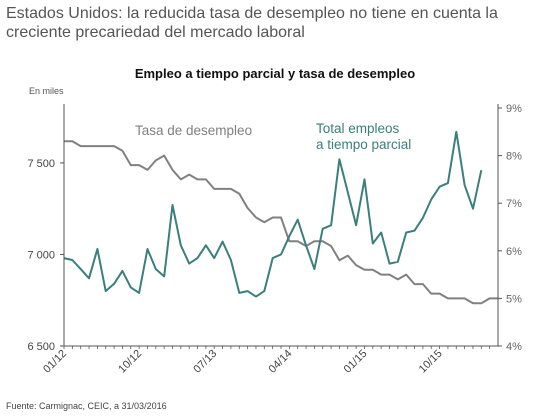 This screenshot has height=416, width=550. What do you see at coordinates (514, 204) in the screenshot?
I see `right-tick-label: 7%` at bounding box center [514, 204].